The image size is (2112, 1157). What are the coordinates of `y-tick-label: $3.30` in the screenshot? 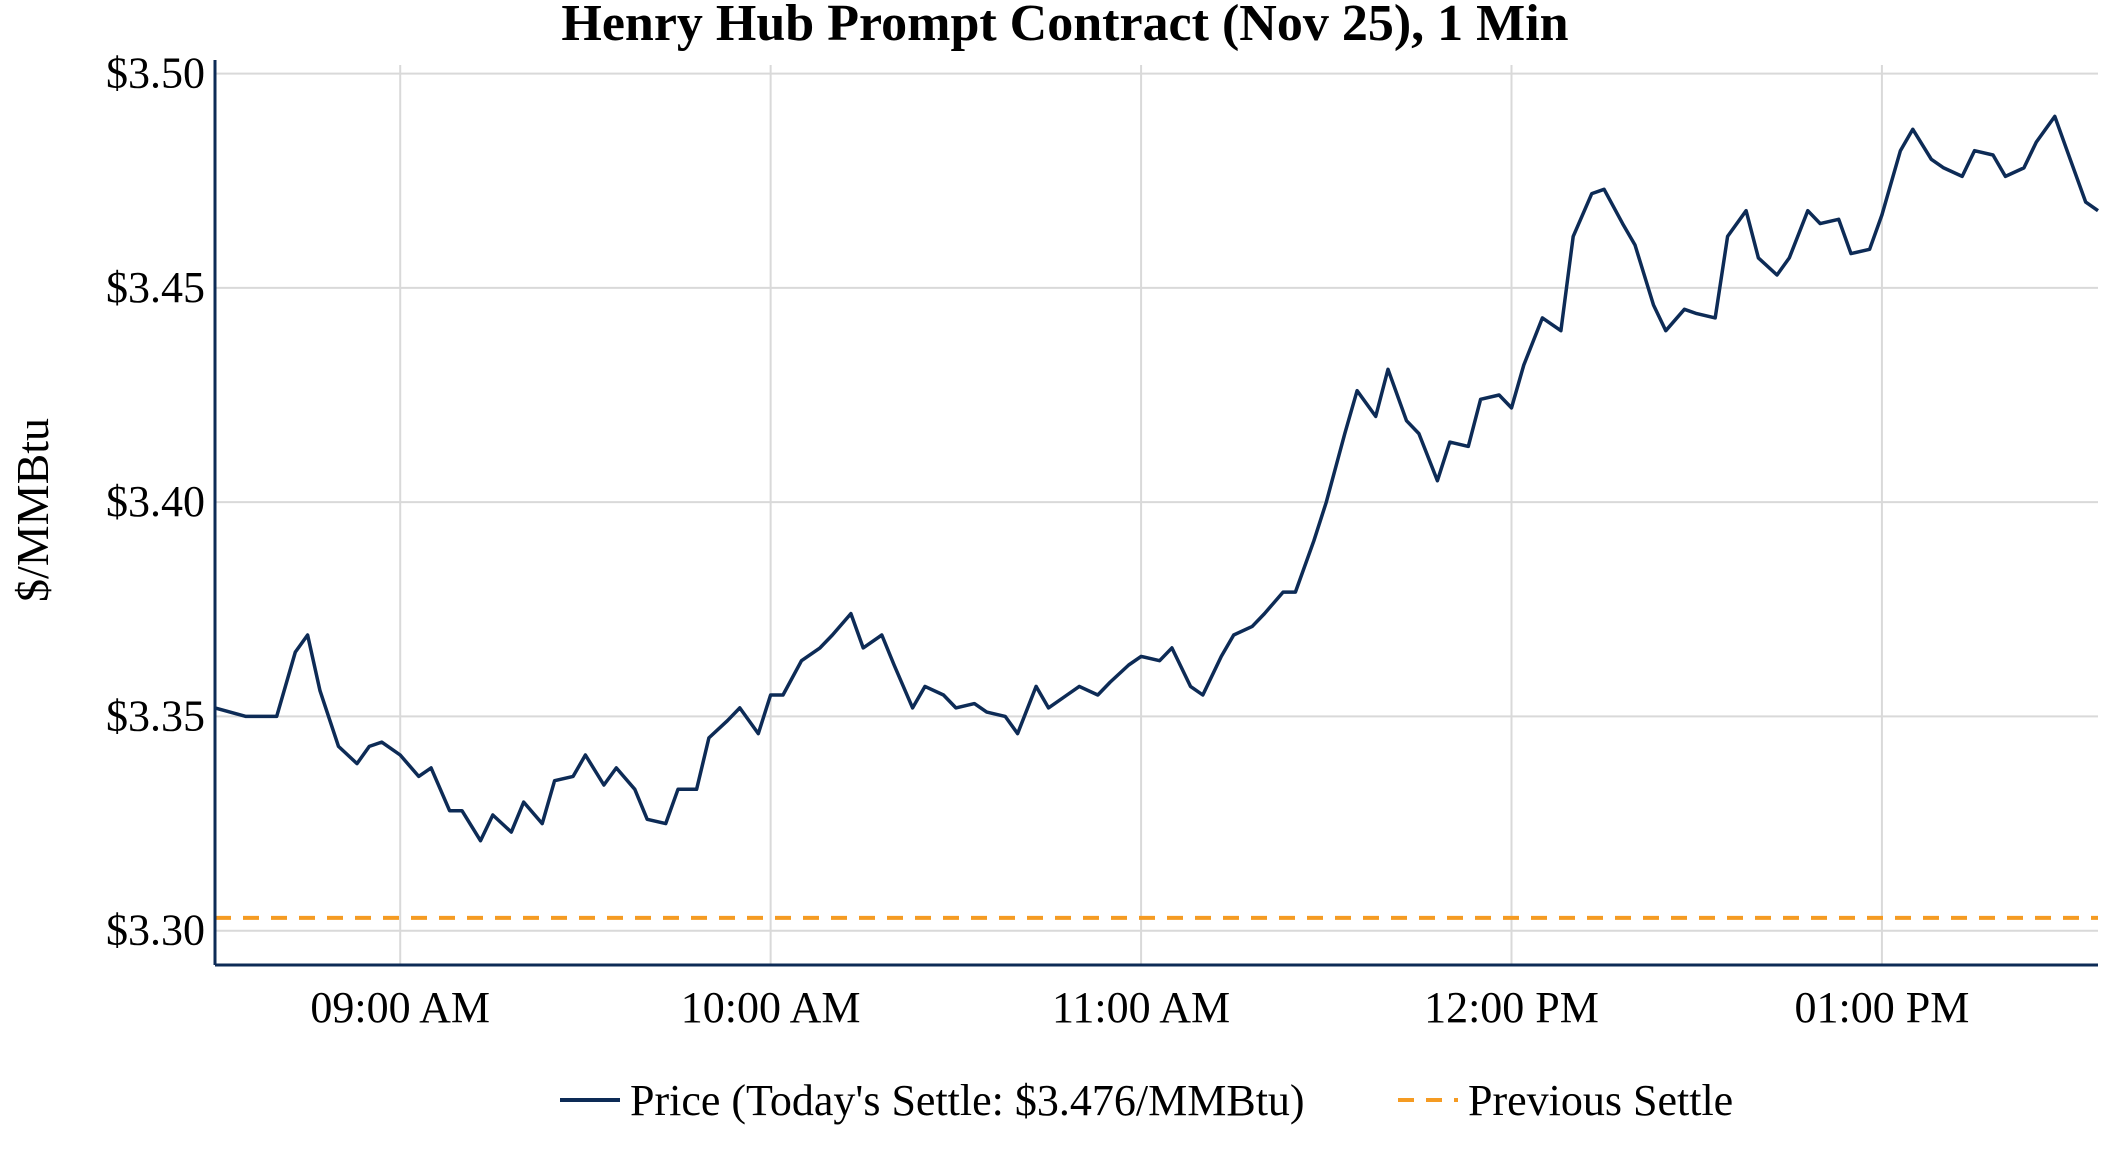 It's located at (155, 930).